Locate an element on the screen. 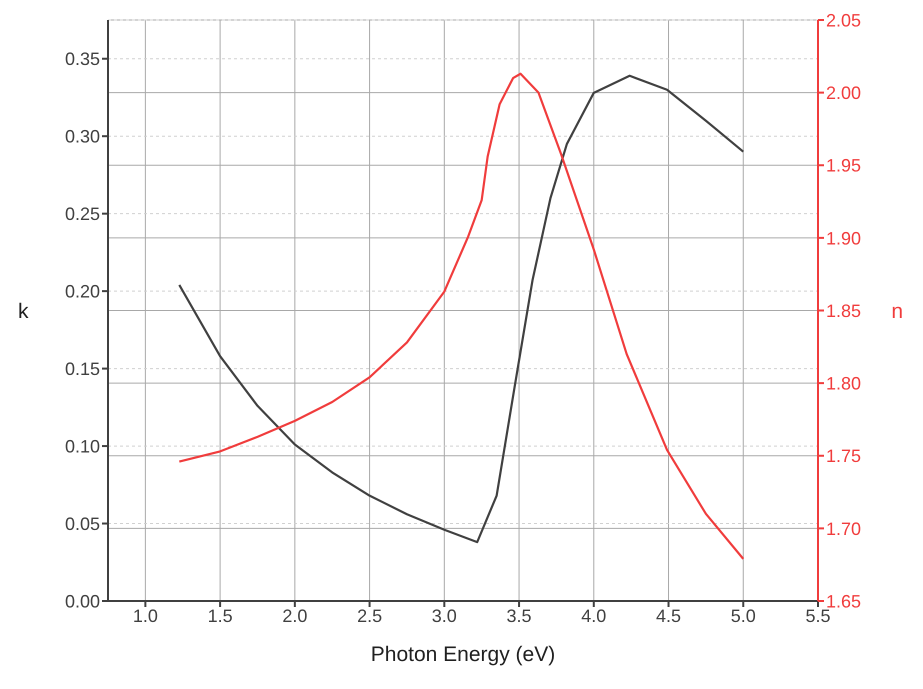  x-tick-label: 3.5 is located at coordinates (519, 616).